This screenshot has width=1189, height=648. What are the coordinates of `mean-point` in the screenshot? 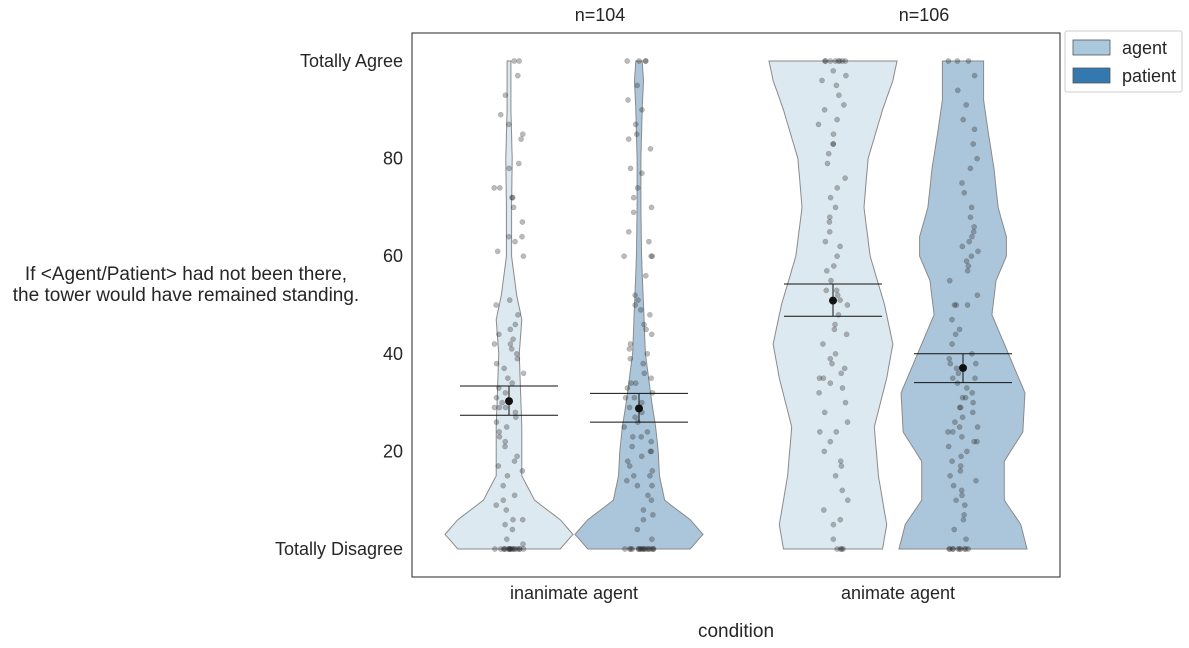 It's located at (509, 401).